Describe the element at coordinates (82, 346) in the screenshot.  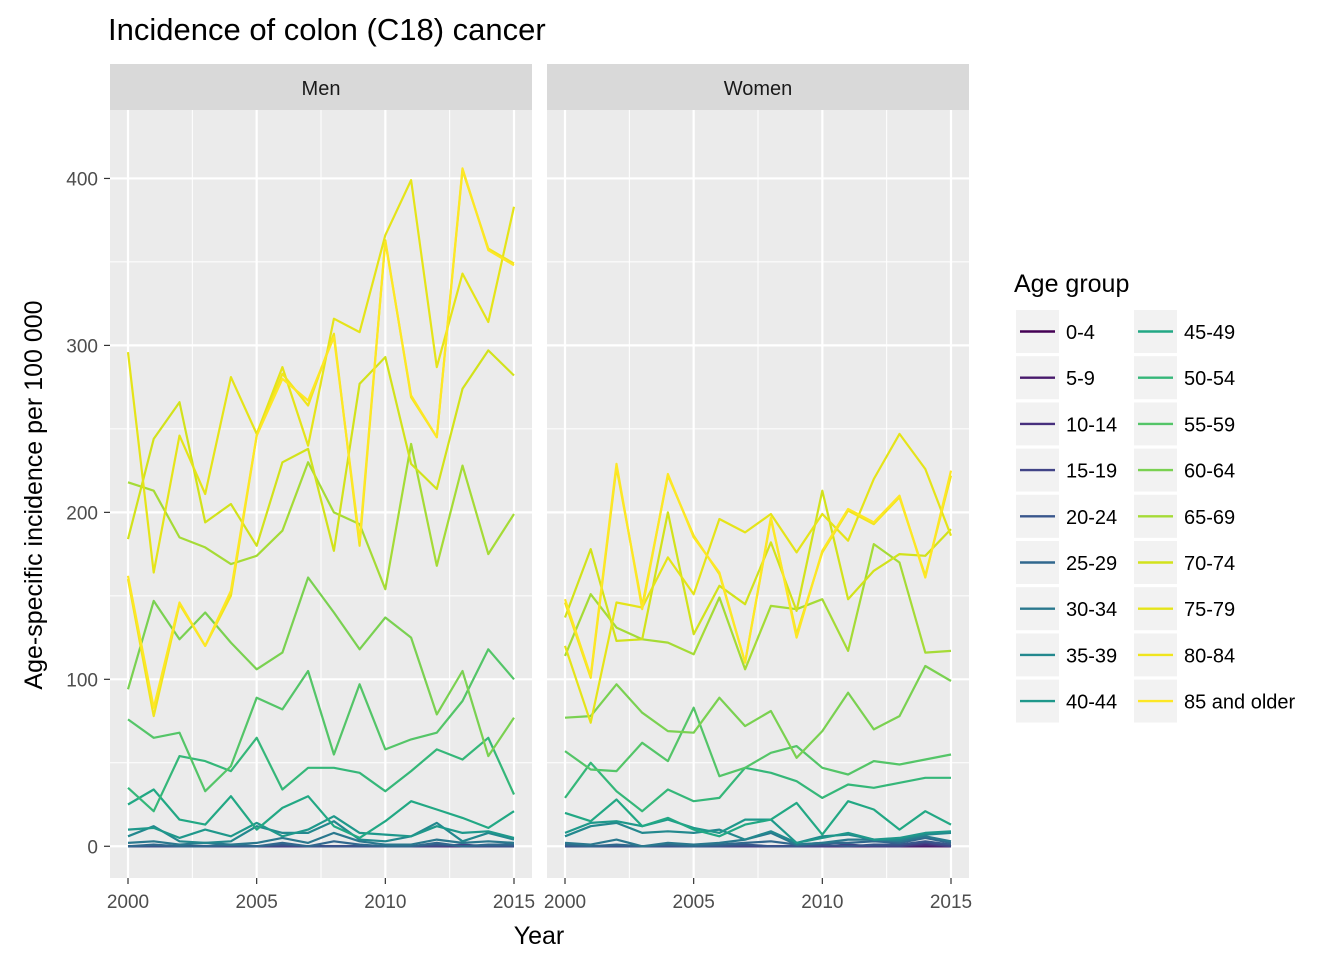
I see `y-tick-label: 300` at that location.